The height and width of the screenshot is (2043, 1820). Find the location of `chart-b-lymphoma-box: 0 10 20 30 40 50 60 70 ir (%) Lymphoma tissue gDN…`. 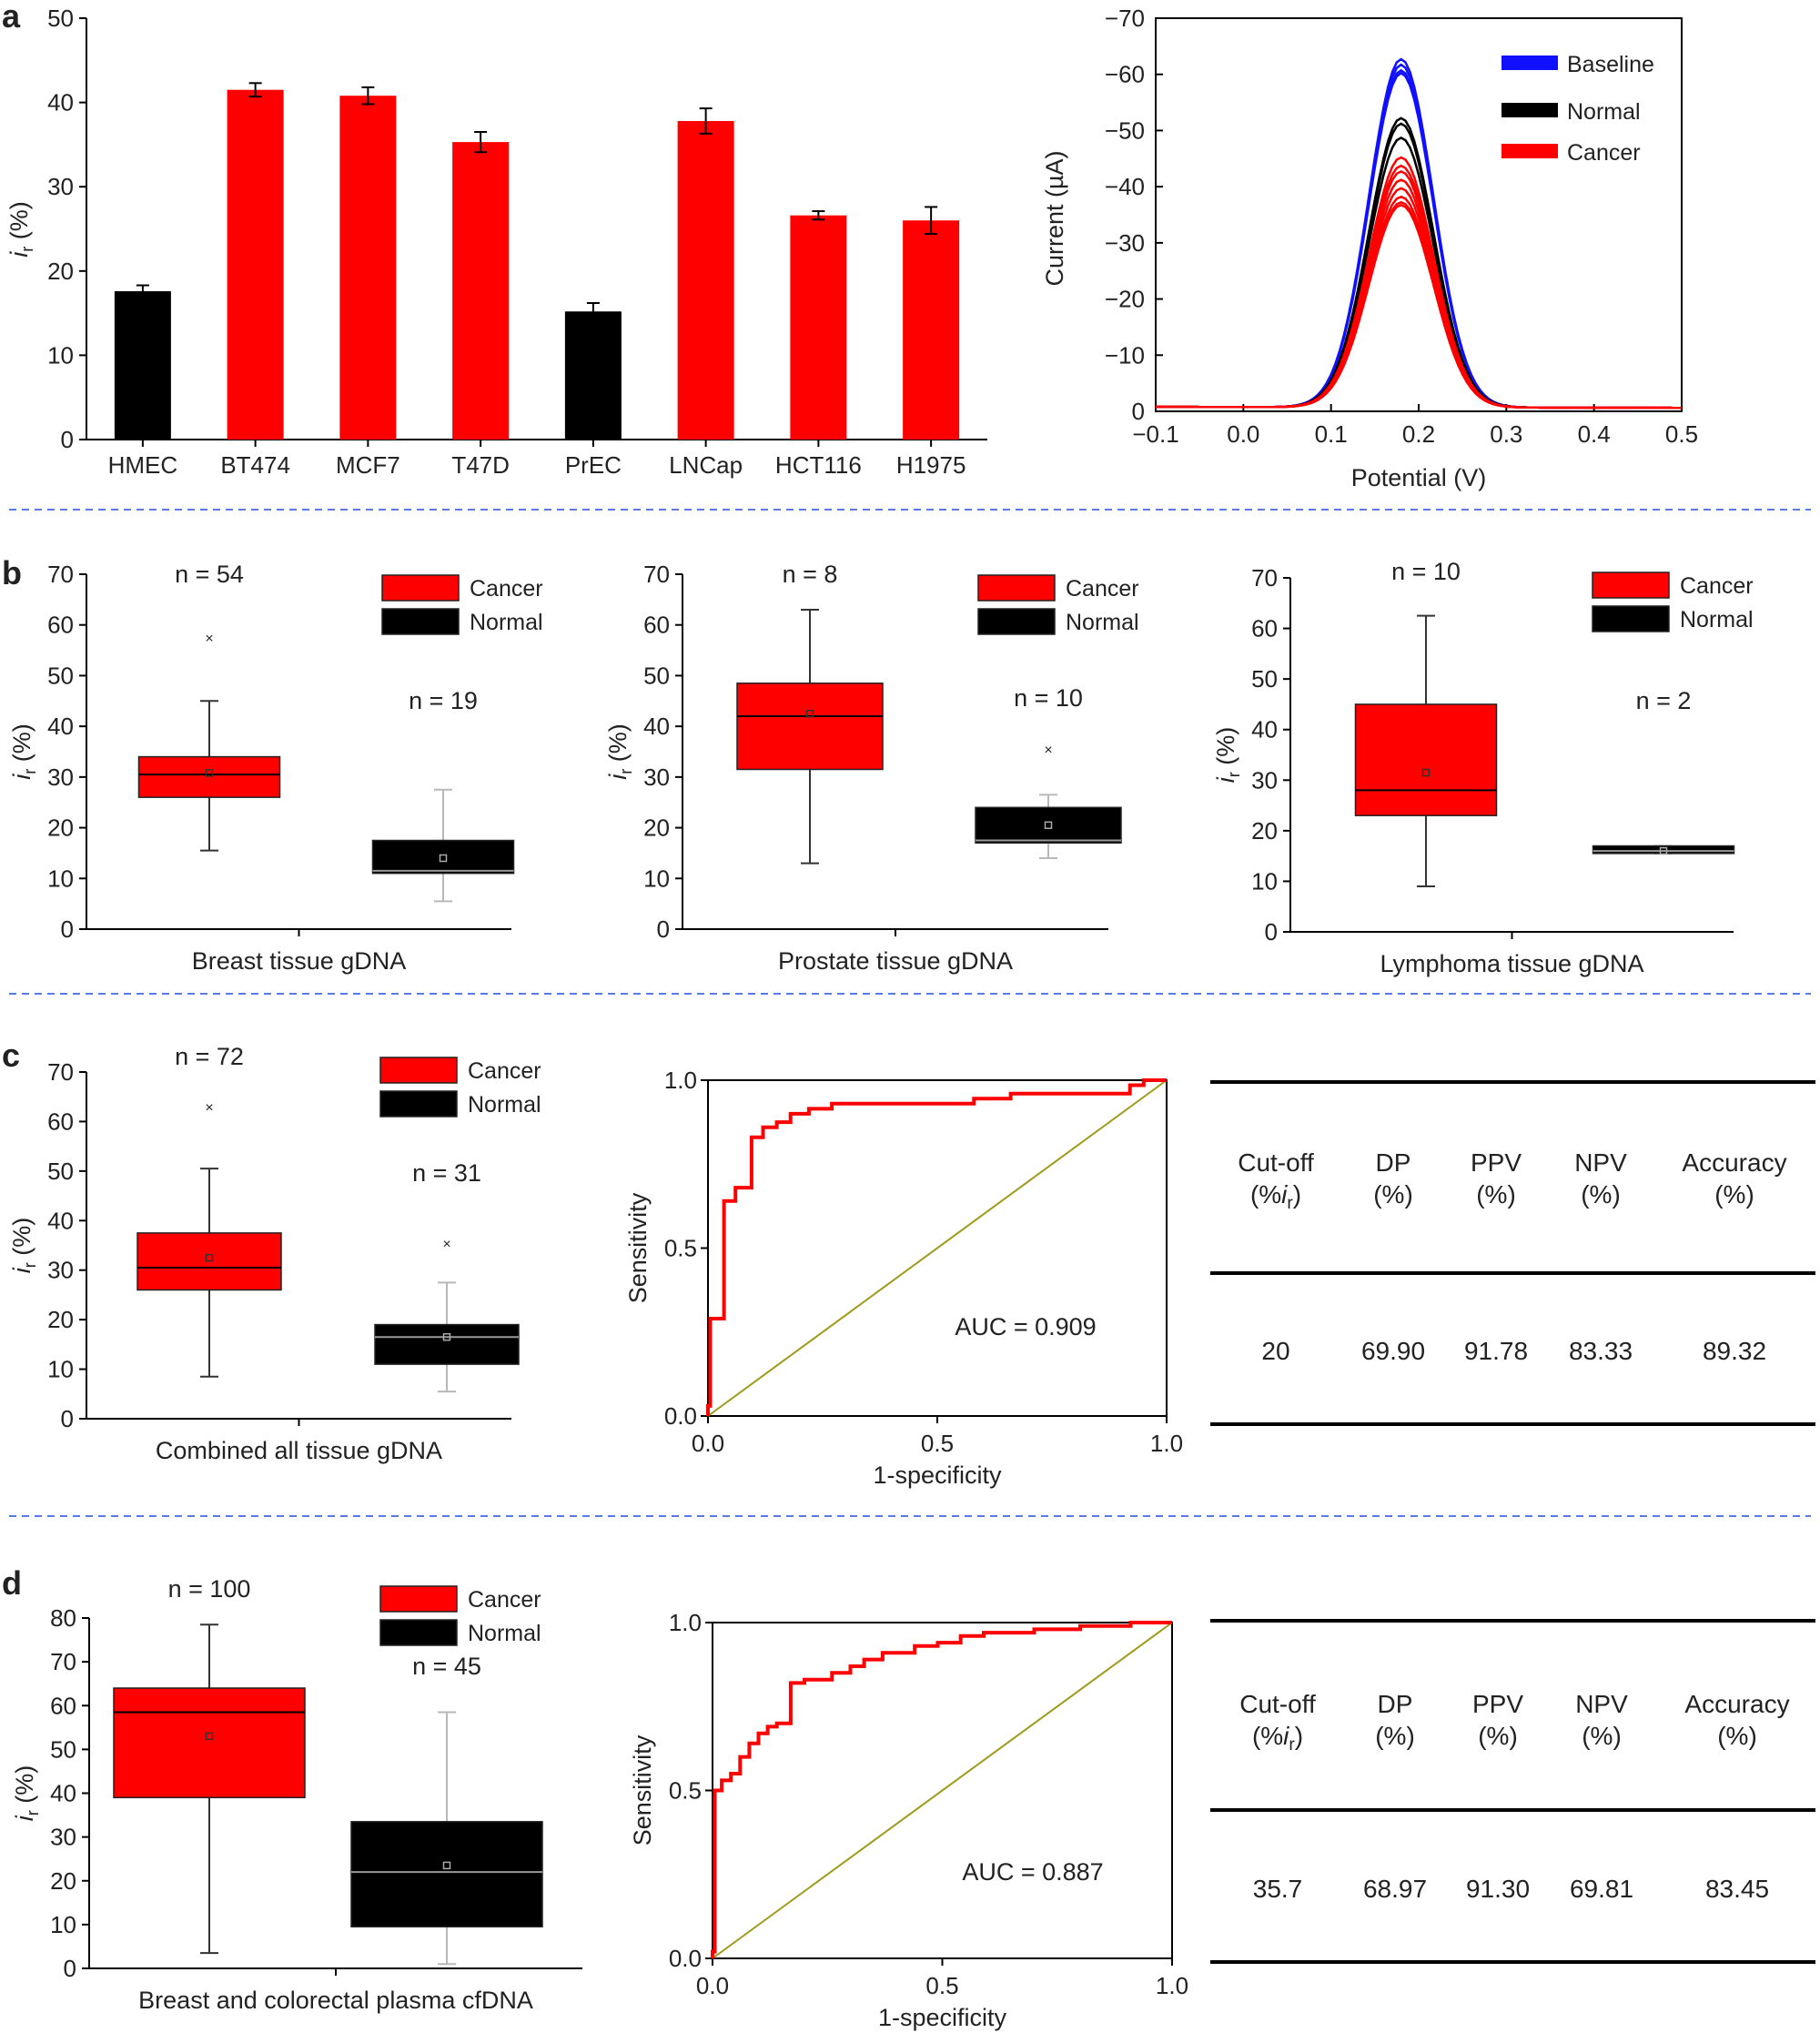

chart-b-lymphoma-box: 0 10 20 30 40 50 60 70 ir (%) Lymphoma tissue gDN… is located at coordinates (1483, 767).